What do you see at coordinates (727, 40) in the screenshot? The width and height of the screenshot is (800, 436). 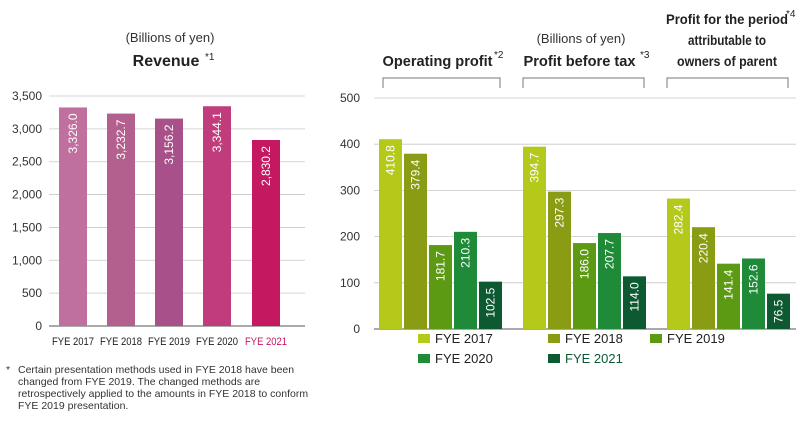 I see `profit-group-title-line: attributable to` at bounding box center [727, 40].